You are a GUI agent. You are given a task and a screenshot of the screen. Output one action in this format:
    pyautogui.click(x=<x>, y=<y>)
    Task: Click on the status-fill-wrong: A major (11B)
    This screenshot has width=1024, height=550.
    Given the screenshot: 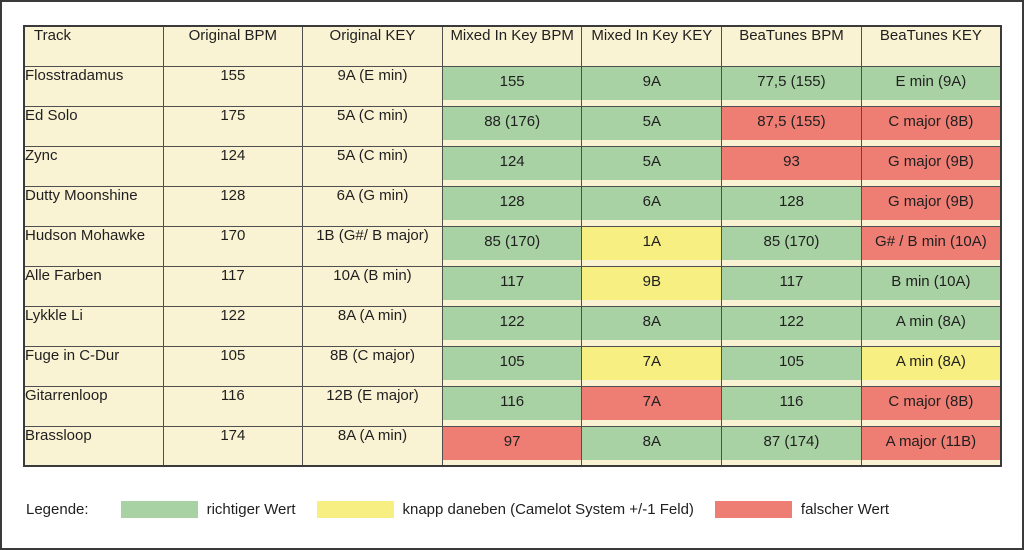 What is the action you would take?
    pyautogui.click(x=931, y=443)
    